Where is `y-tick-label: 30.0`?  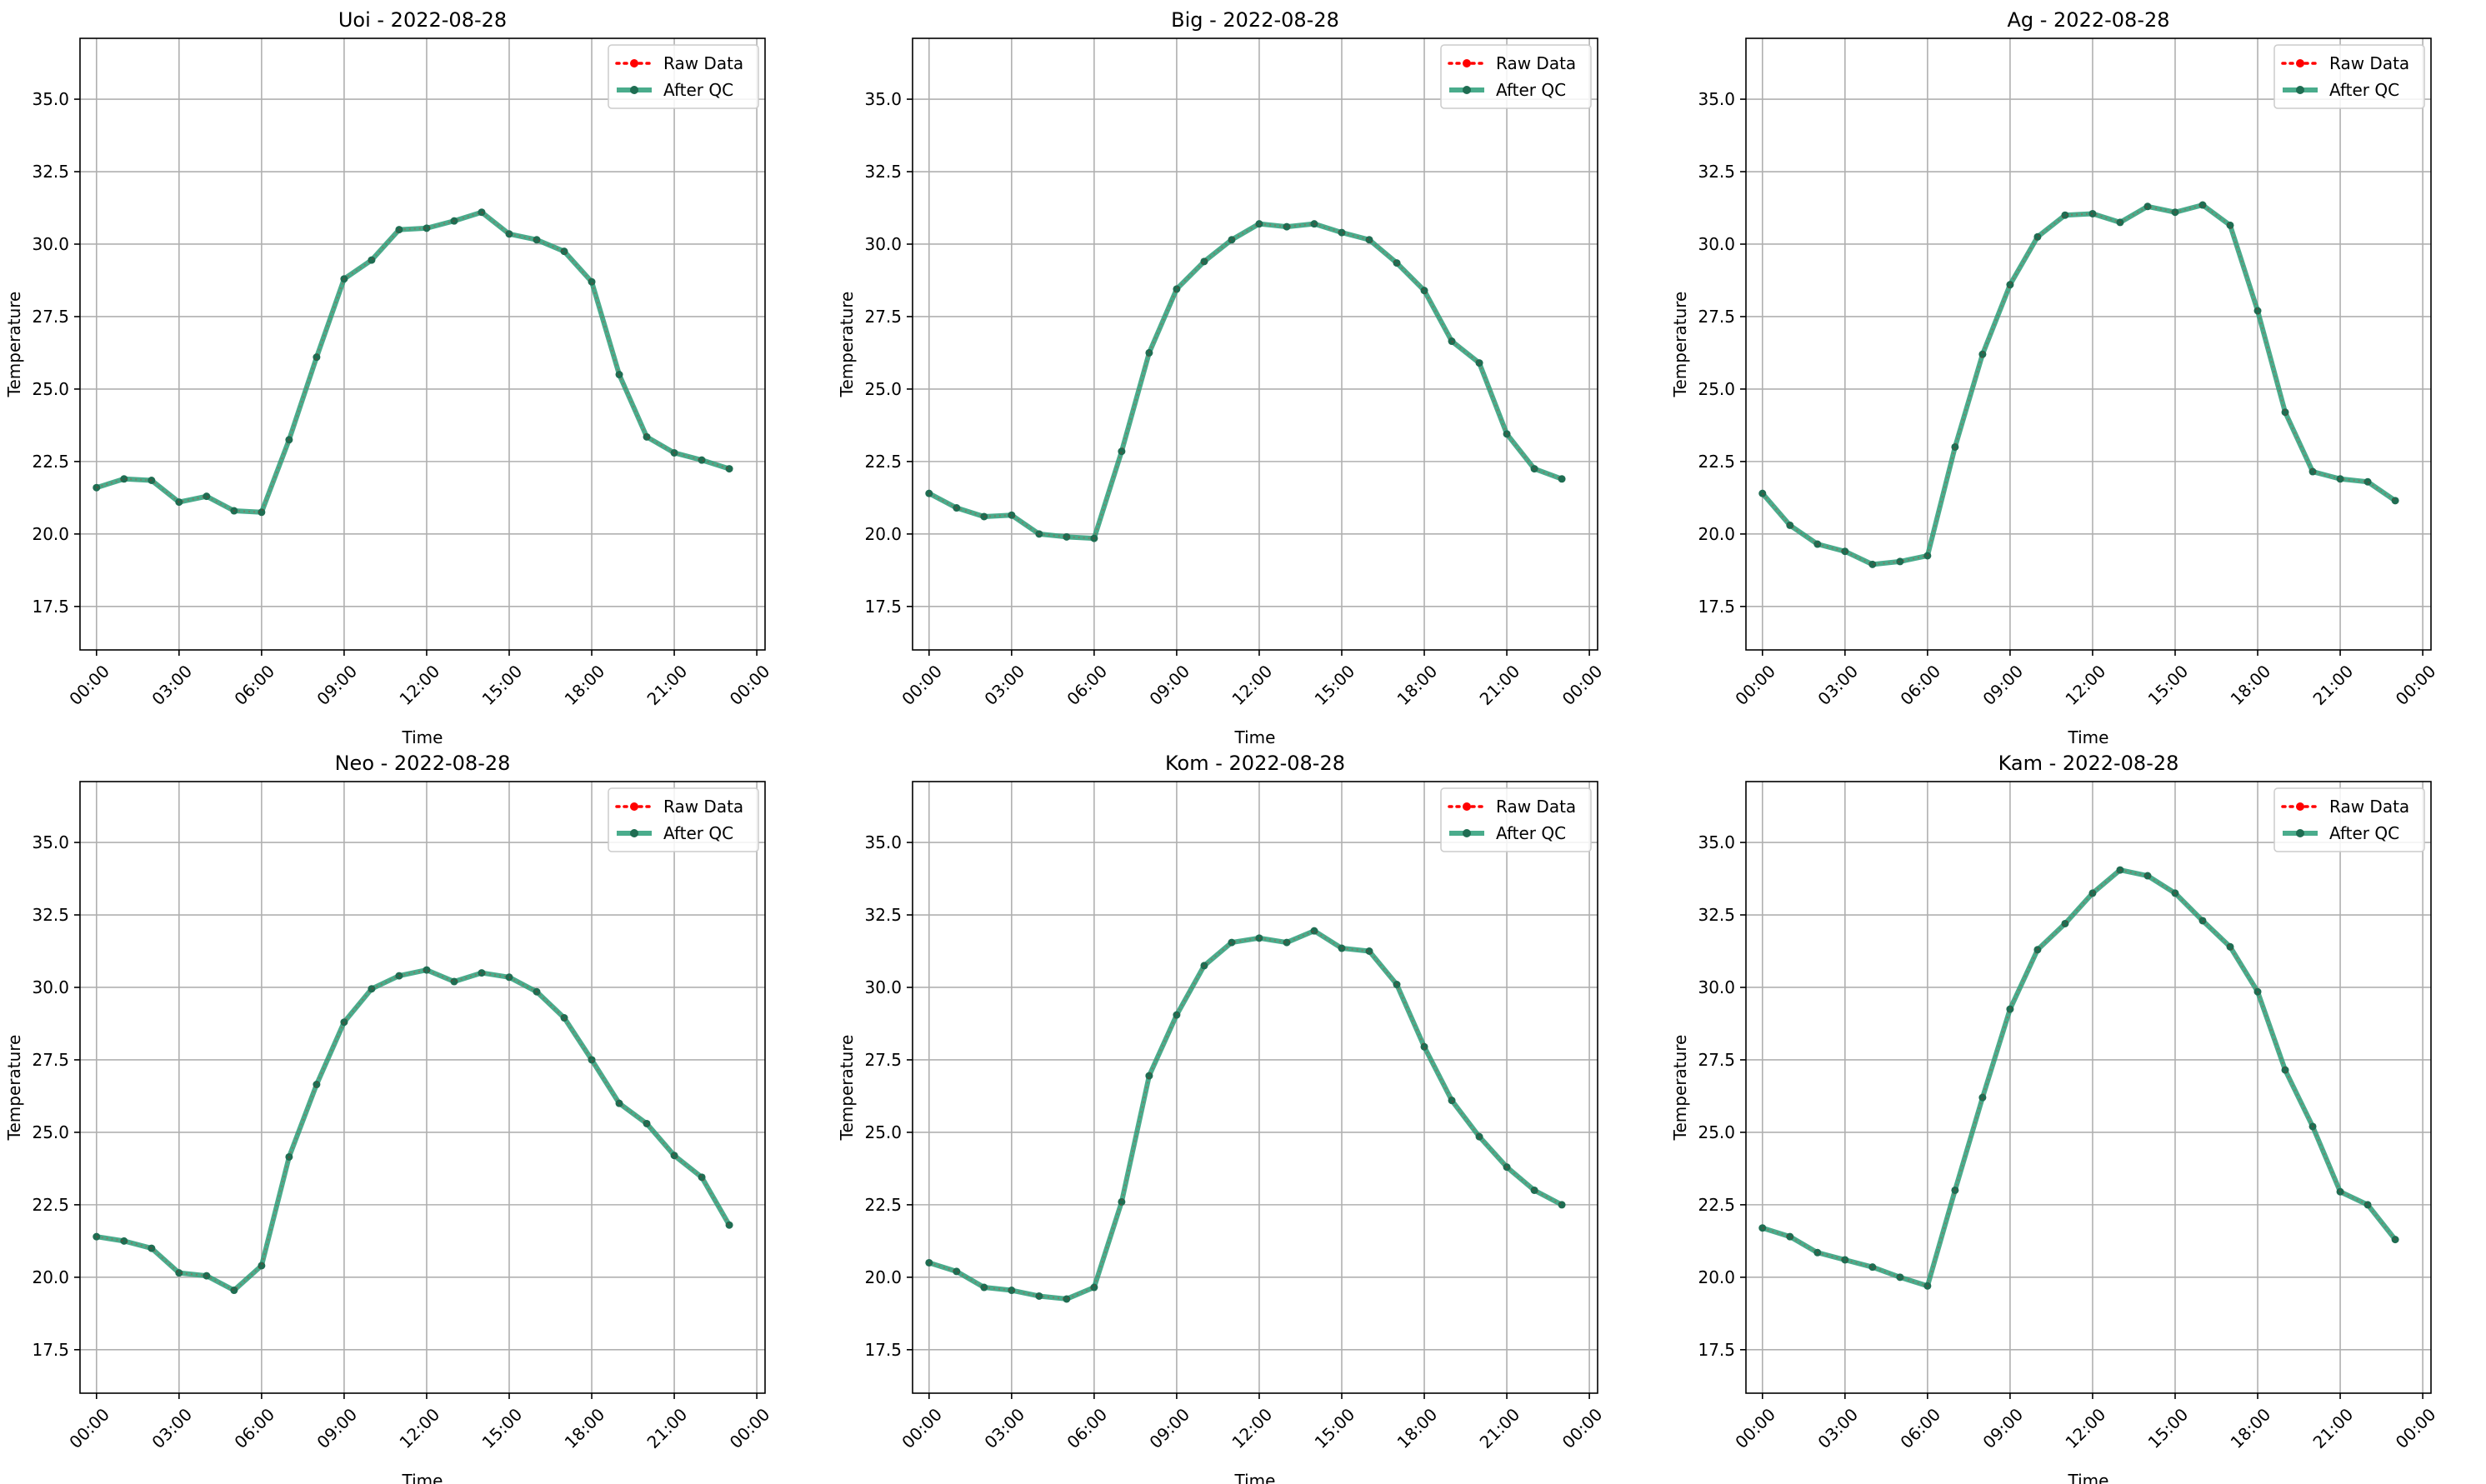 y-tick-label: 30.0 is located at coordinates (50, 244).